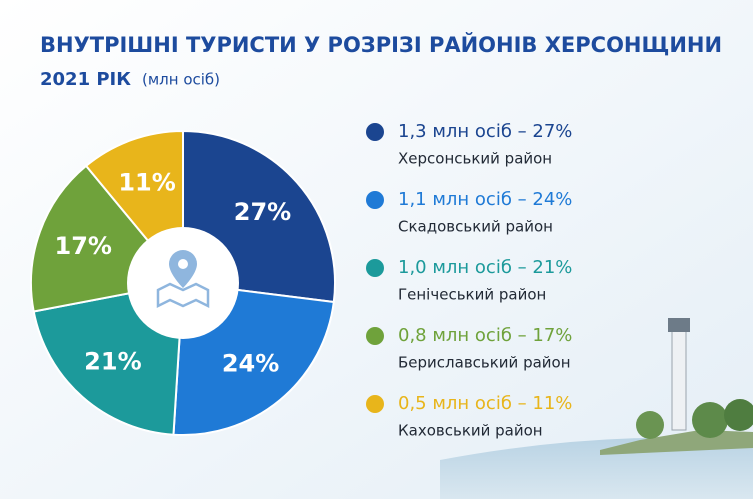  I want to click on unit-label: (млн осіб), so click(181, 80).